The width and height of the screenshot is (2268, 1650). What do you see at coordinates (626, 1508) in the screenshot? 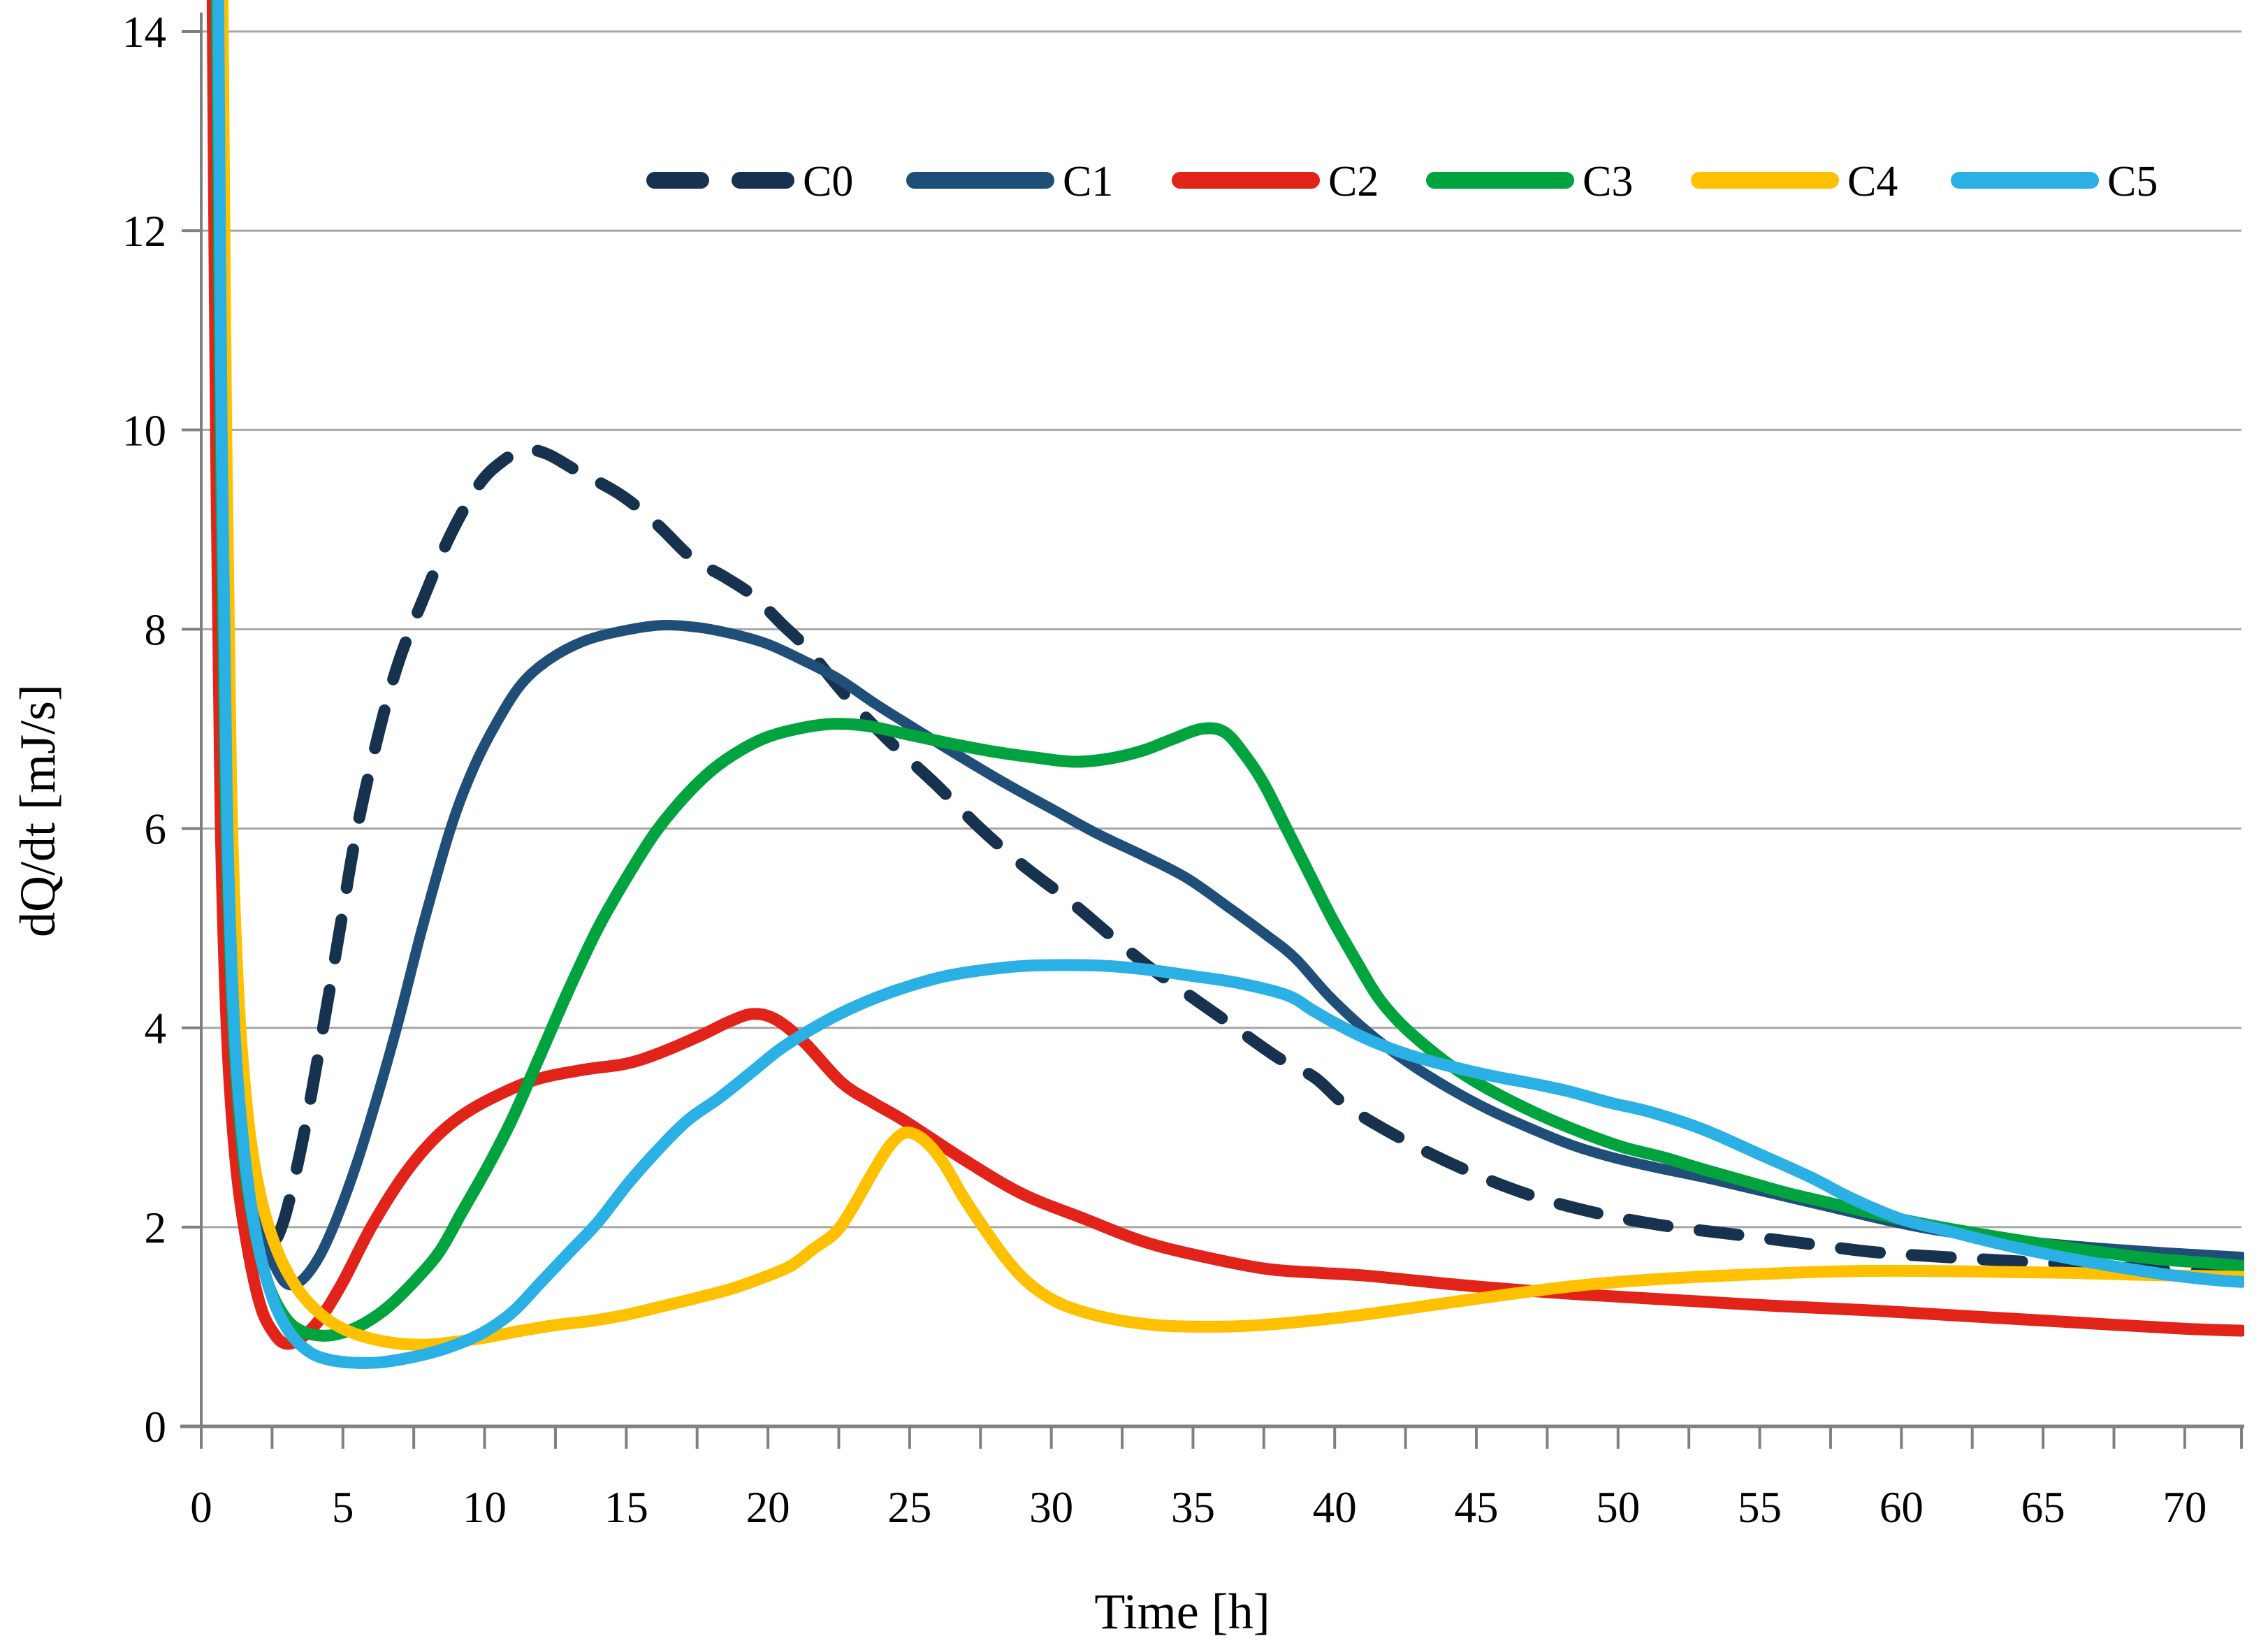
I see `x-tick-label-15: 15` at bounding box center [626, 1508].